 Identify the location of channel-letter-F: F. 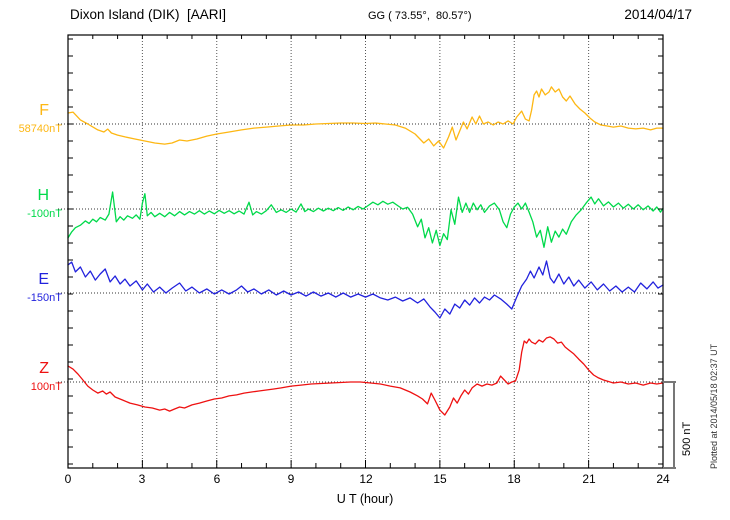
(44, 110).